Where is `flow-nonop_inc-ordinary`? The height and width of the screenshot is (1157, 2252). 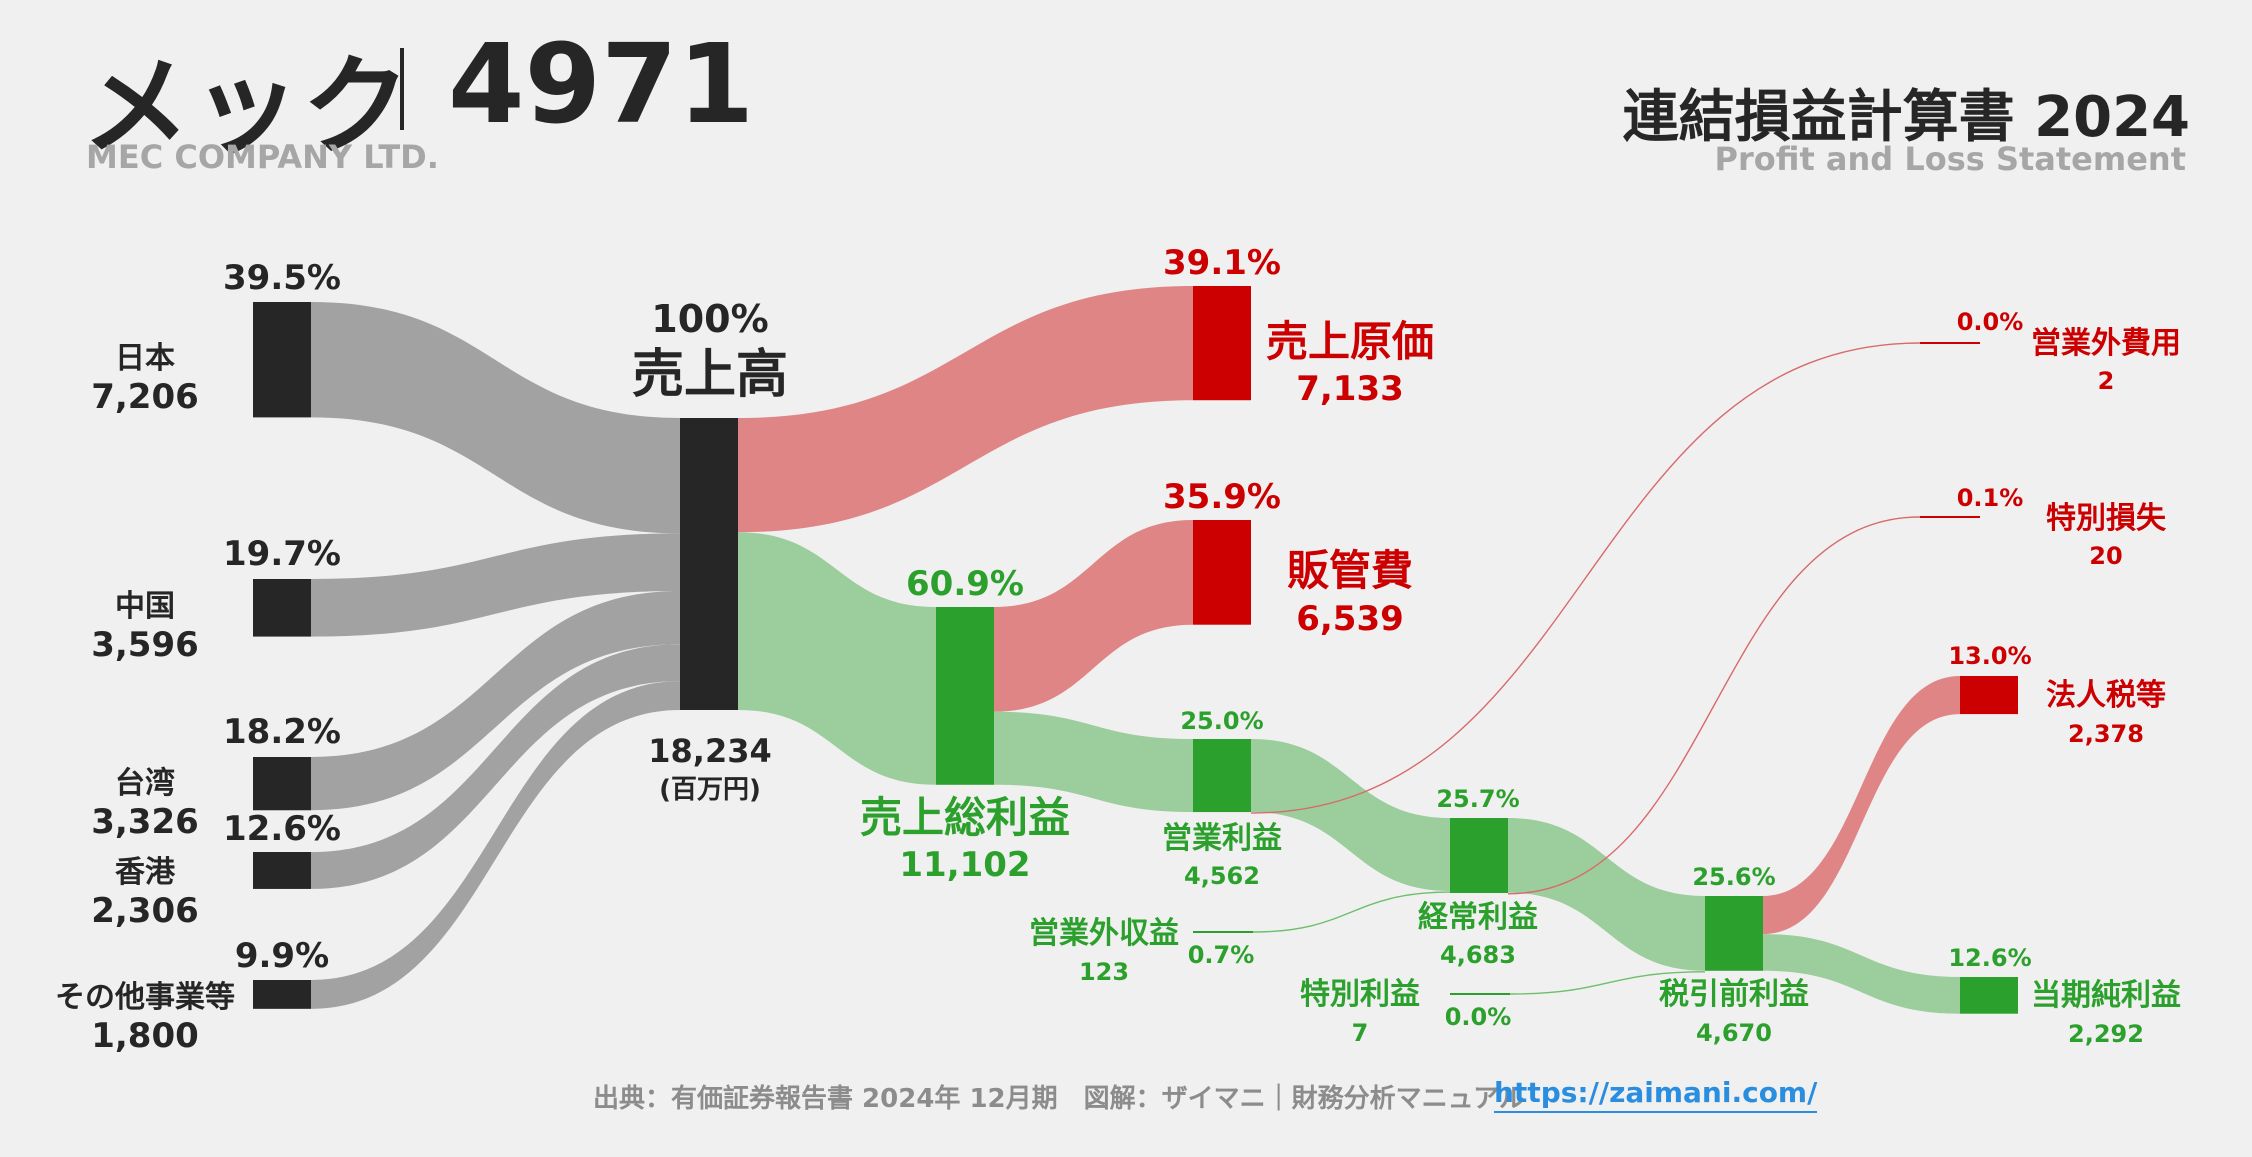
flow-nonop_inc-ordinary is located at coordinates (1351, 912).